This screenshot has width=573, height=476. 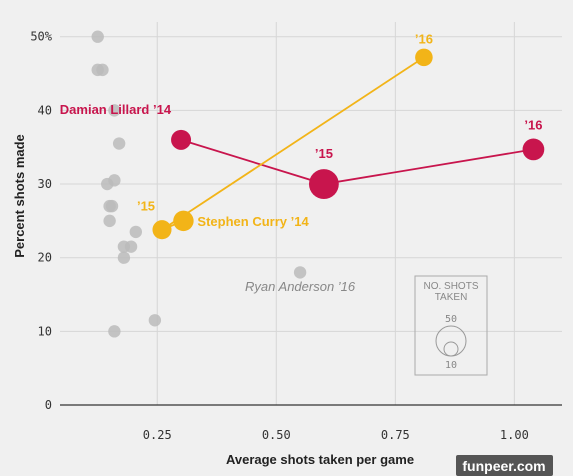 What do you see at coordinates (45, 110) in the screenshot?
I see `y-tick-label: 40` at bounding box center [45, 110].